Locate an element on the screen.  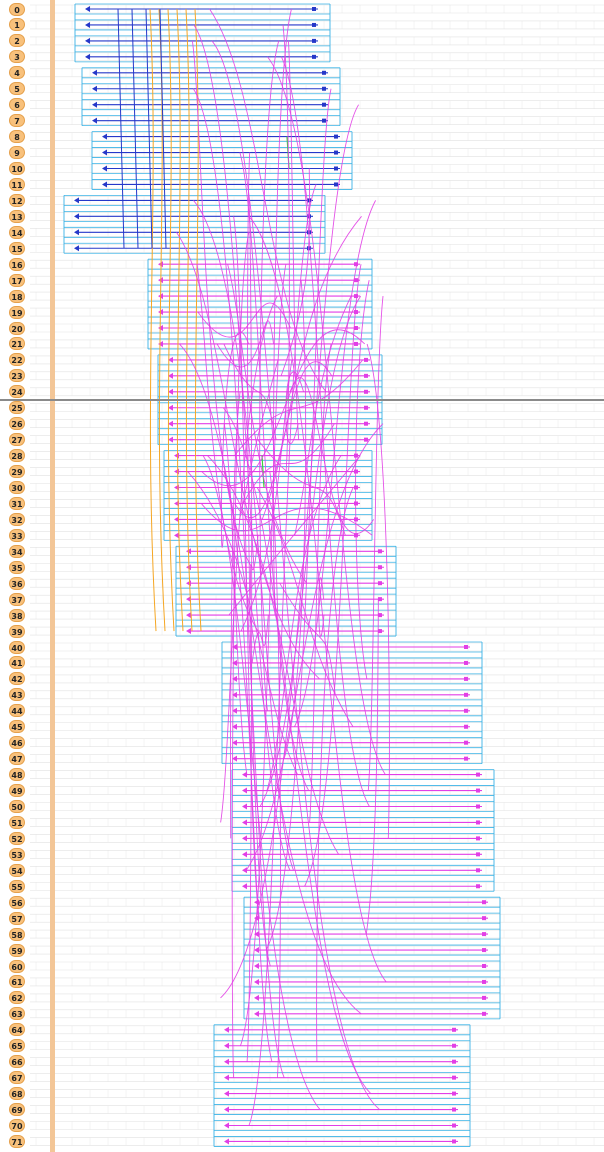
row-label-54: 54 is located at coordinates (17, 870).